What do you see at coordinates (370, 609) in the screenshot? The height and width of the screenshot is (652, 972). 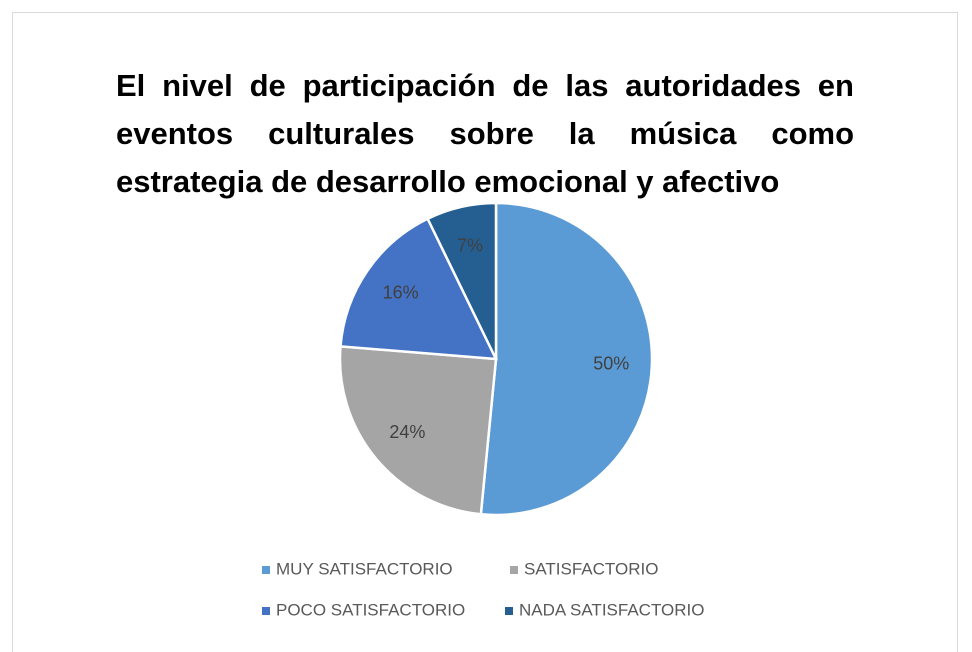 I see `legend-label: POCO SATISFACTORIO` at bounding box center [370, 609].